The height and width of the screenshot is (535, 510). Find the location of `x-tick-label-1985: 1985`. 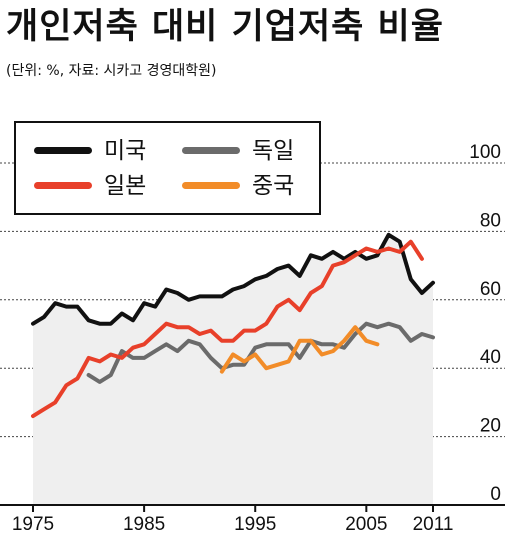

x-tick-label-1985: 1985 is located at coordinates (144, 524).